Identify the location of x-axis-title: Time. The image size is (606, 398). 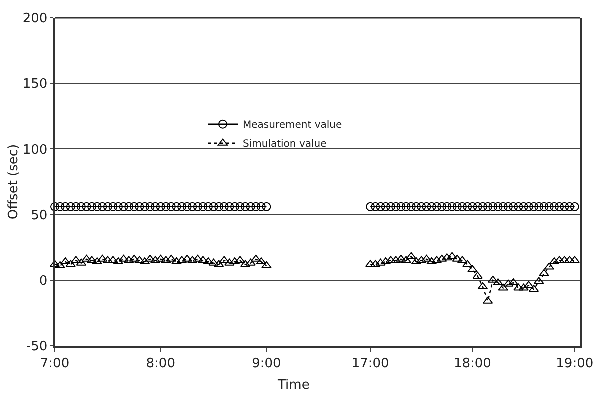
(293, 385).